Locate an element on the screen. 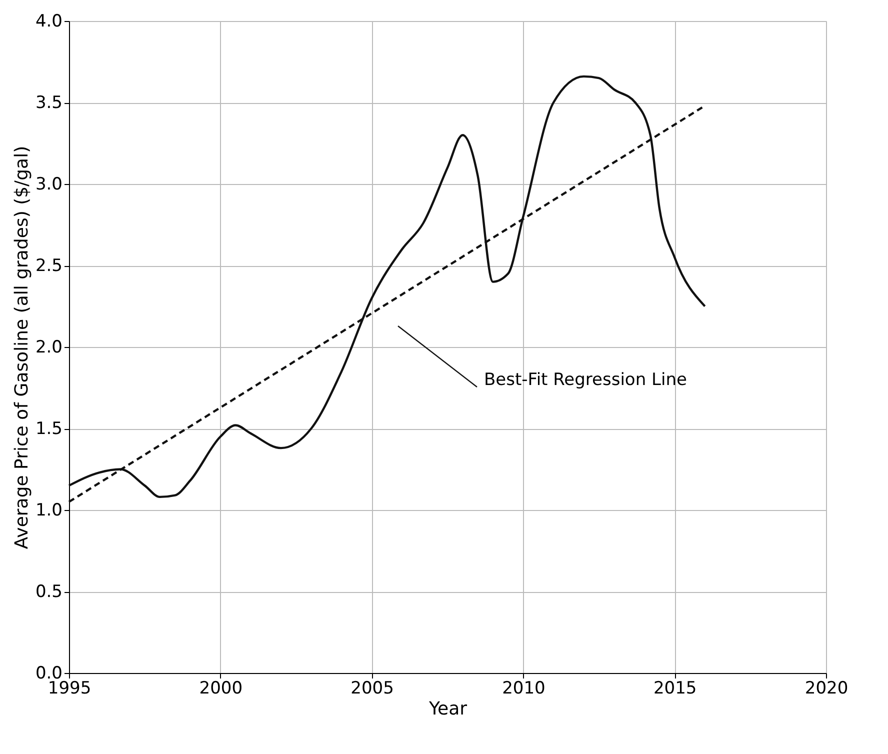  x-axis-title: Year is located at coordinates (448, 709).